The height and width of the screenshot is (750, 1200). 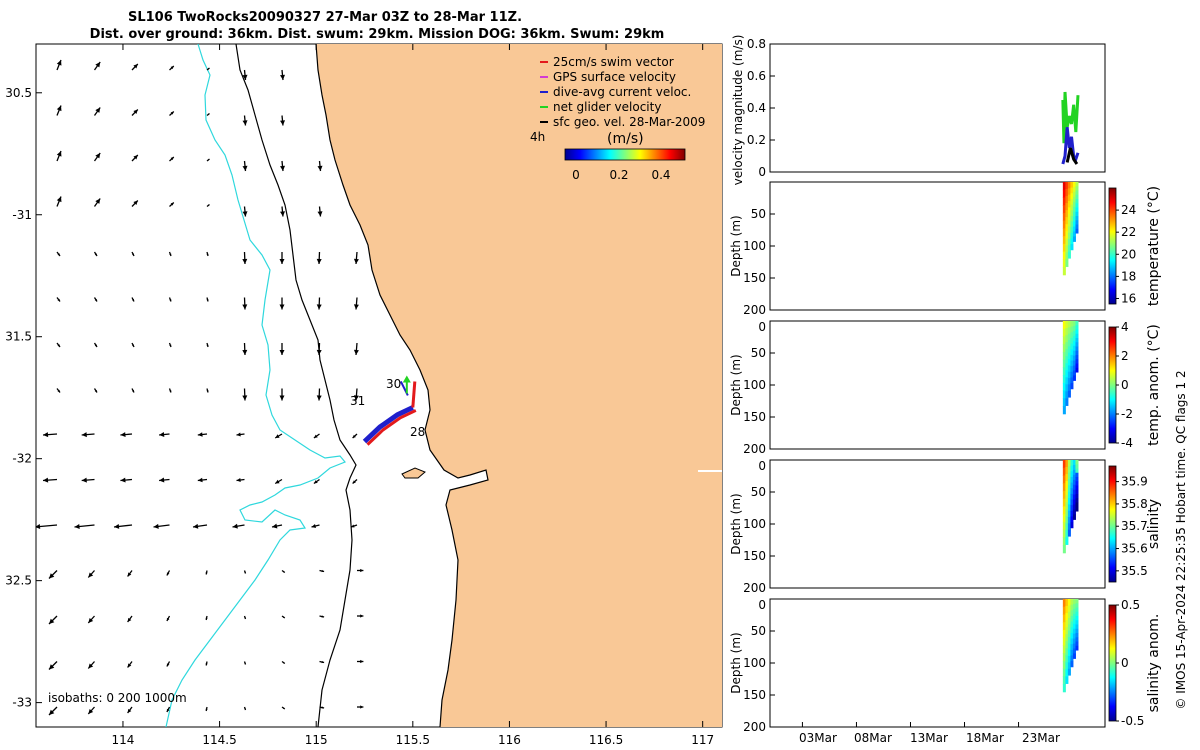 What do you see at coordinates (1125, 663) in the screenshot?
I see `profile-colorbar-label: 0` at bounding box center [1125, 663].